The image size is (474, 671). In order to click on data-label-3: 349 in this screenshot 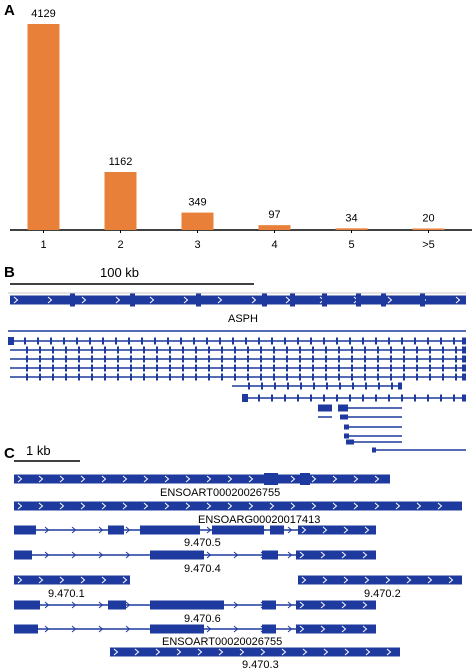, I will do `click(197, 203)`.